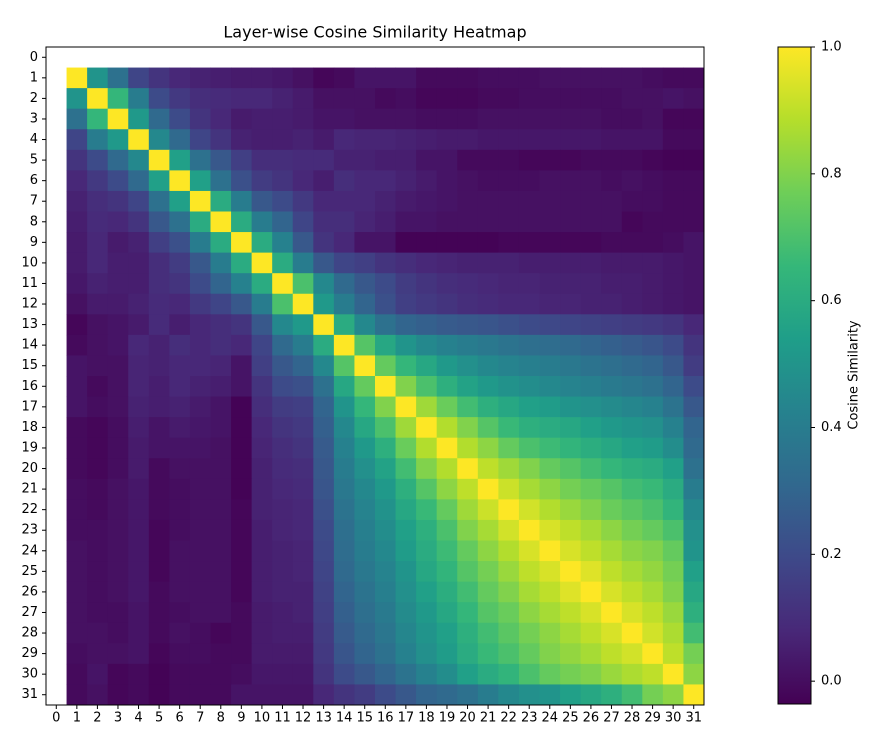 Image resolution: width=883 pixels, height=754 pixels. Describe the element at coordinates (34, 242) in the screenshot. I see `y-tick-label: 9` at that location.